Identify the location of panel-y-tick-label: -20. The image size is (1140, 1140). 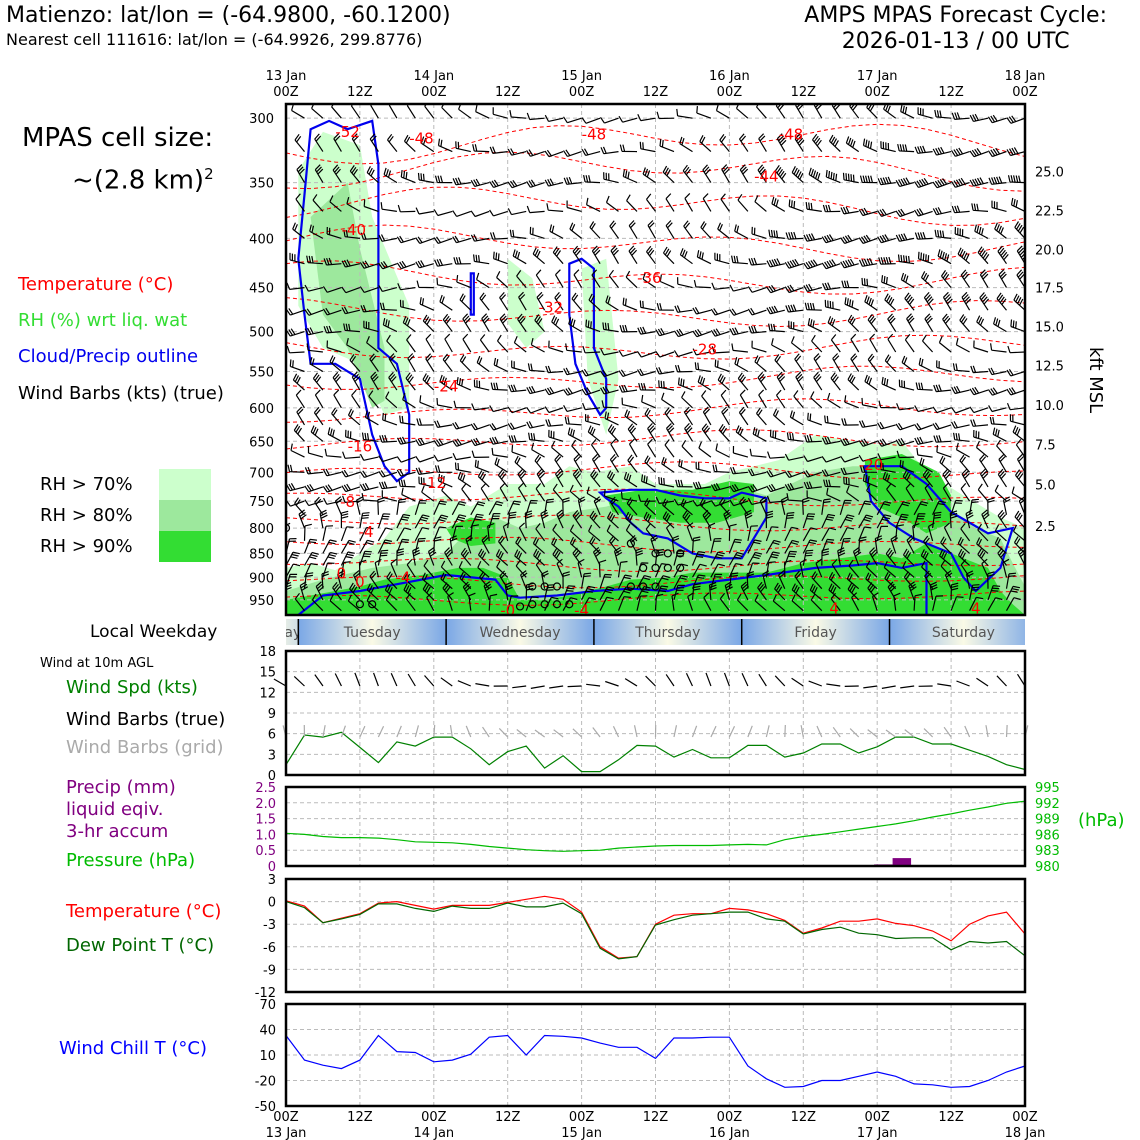
(265, 1082).